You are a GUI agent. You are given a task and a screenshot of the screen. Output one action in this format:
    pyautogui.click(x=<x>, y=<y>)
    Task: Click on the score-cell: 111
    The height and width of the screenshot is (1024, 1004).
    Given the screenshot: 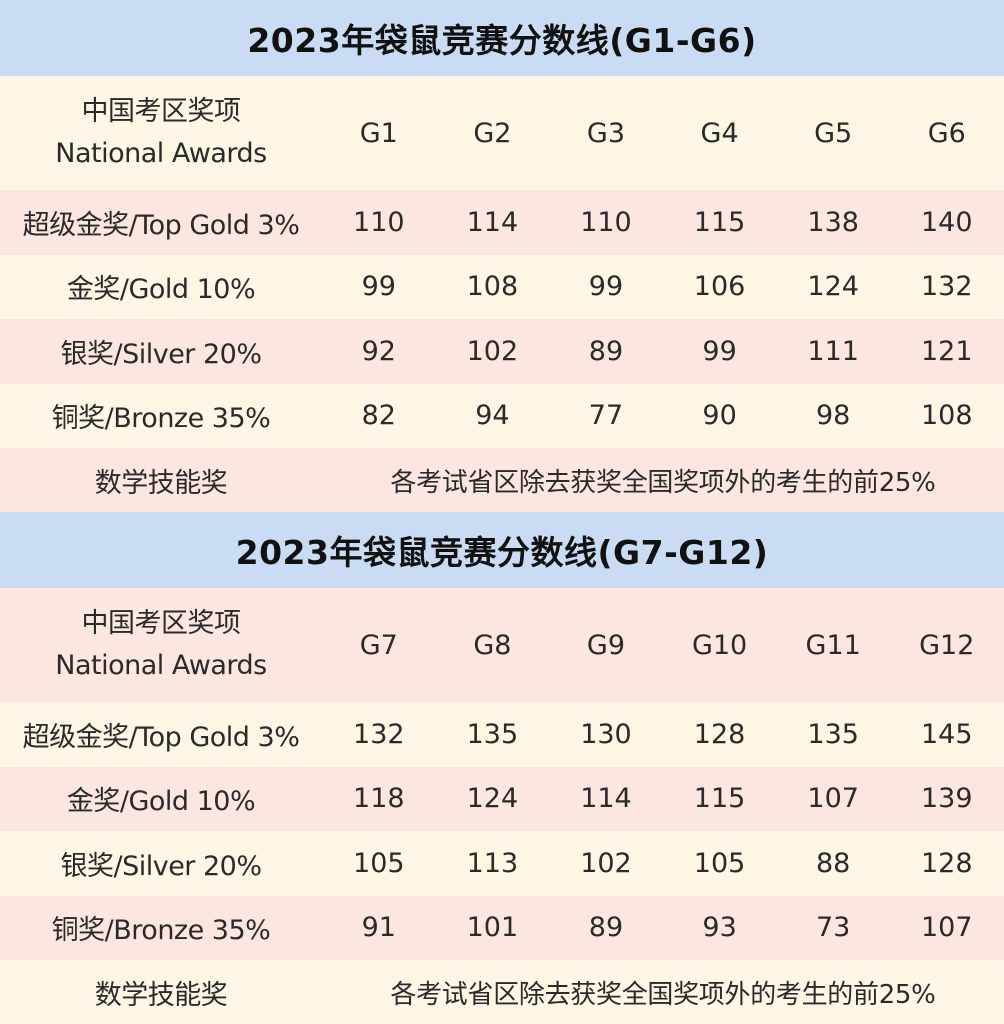 What is the action you would take?
    pyautogui.click(x=833, y=351)
    